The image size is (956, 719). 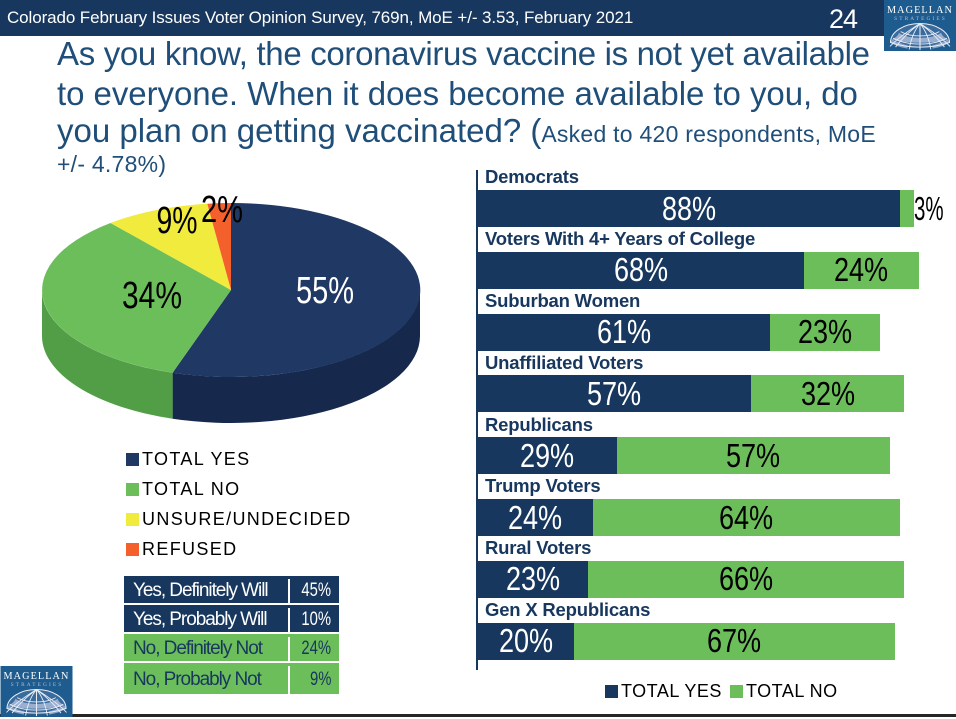 What do you see at coordinates (152, 296) in the screenshot?
I see `svg-text: 34%` at bounding box center [152, 296].